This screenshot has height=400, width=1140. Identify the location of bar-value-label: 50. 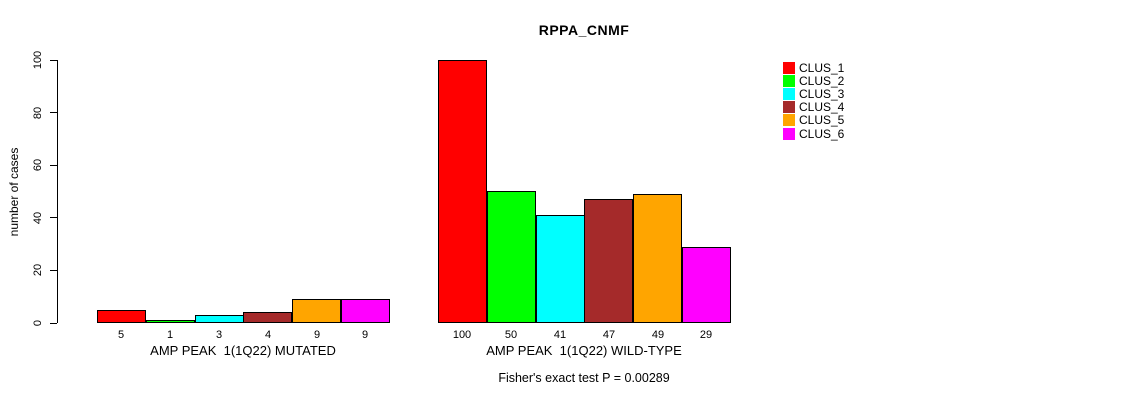
(511, 335).